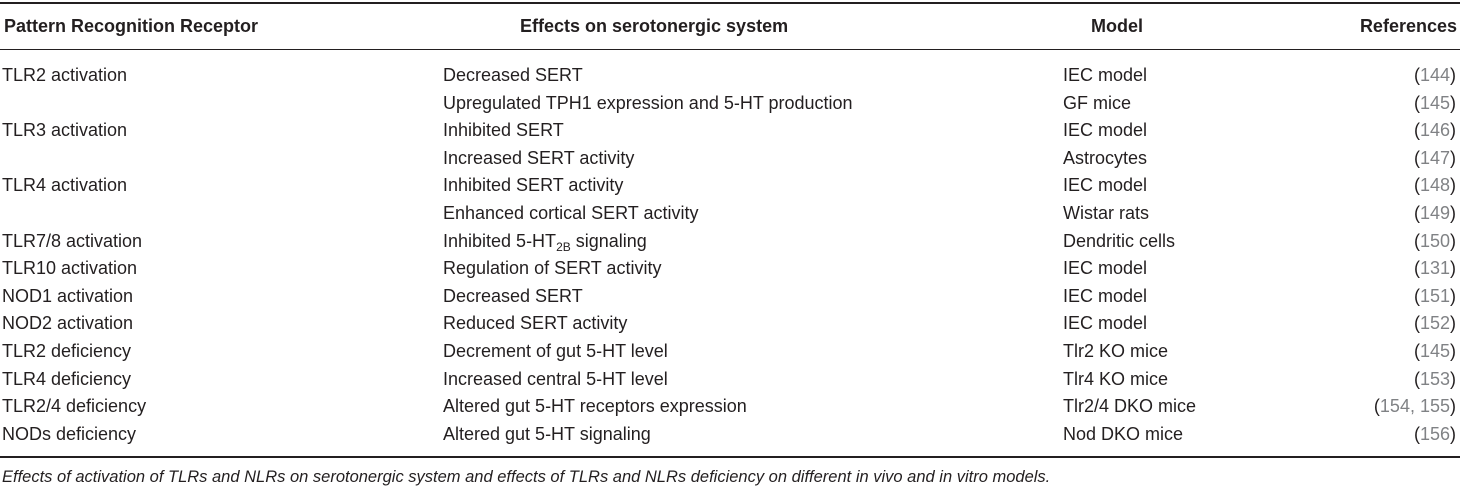  Describe the element at coordinates (1119, 241) in the screenshot. I see `model-cell: Dendritic cells` at that location.